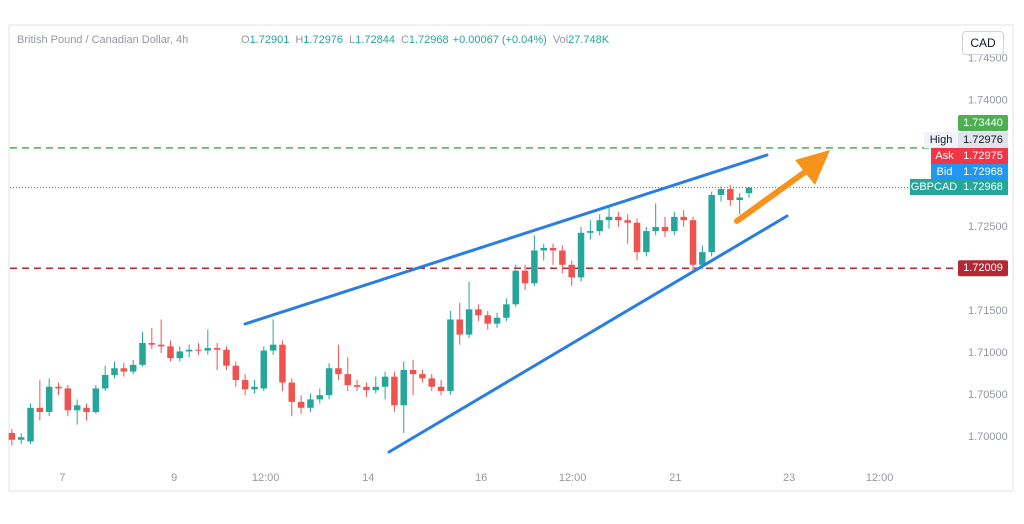 This screenshot has width=1024, height=524. I want to click on price-tag-name: Bid, so click(945, 172).